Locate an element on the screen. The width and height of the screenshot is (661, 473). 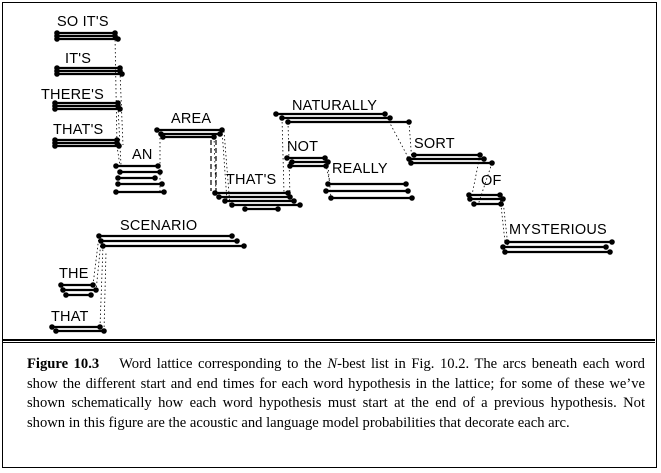
word-label-thats-1: THAT'S is located at coordinates (78, 130).